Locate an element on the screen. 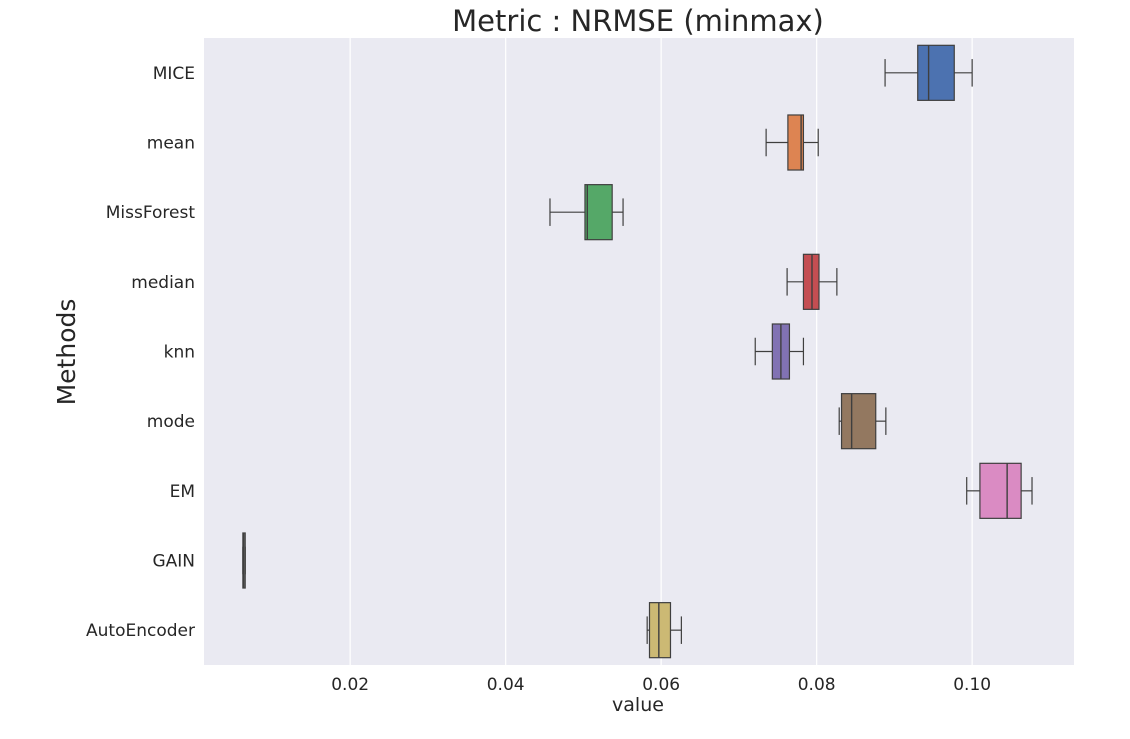 The width and height of the screenshot is (1130, 739). x-axis-label: value is located at coordinates (638, 705).